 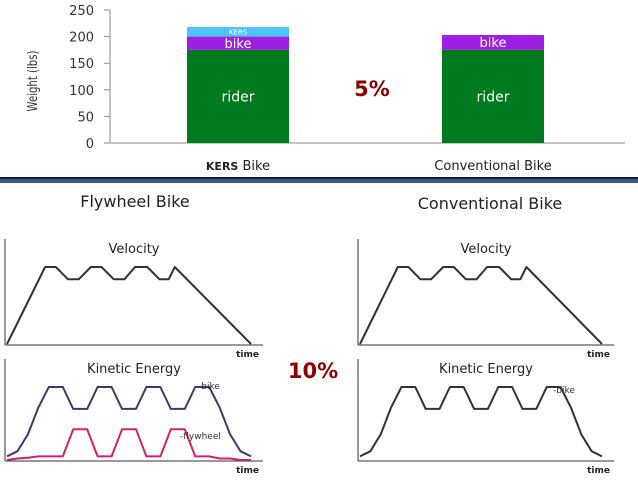 I want to click on conventional-velocity-plot: Velocity time, so click(x=485, y=299).